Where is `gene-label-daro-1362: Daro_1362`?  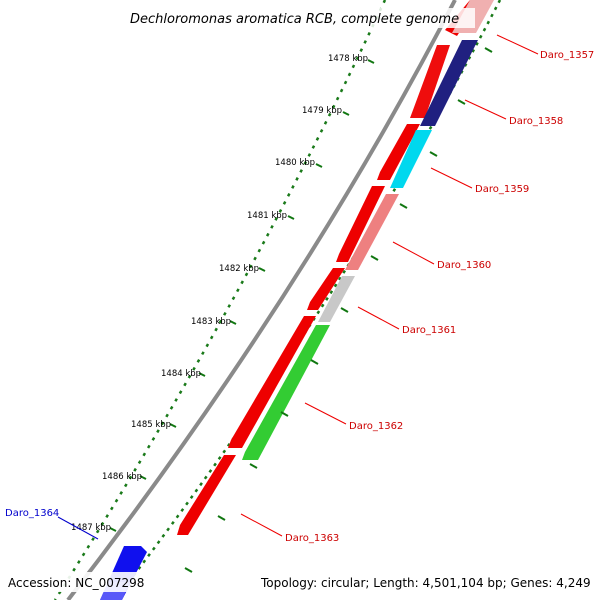
gene-label-daro-1362: Daro_1362 is located at coordinates (376, 426).